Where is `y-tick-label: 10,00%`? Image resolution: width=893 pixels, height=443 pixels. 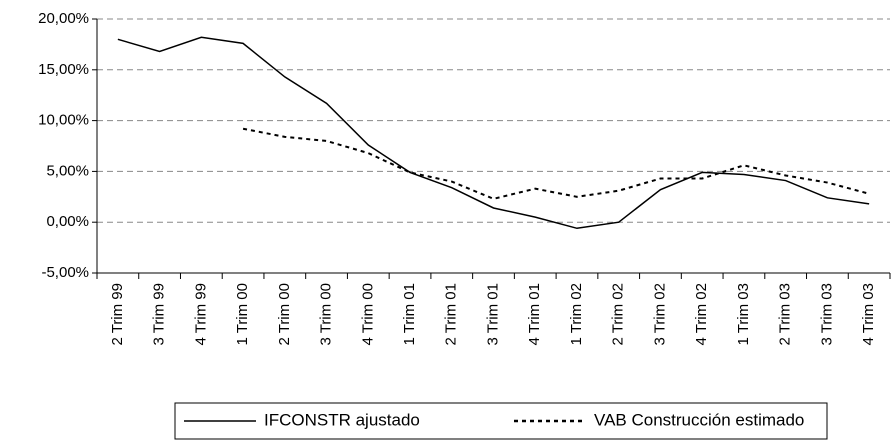 y-tick-label: 10,00% is located at coordinates (63, 120).